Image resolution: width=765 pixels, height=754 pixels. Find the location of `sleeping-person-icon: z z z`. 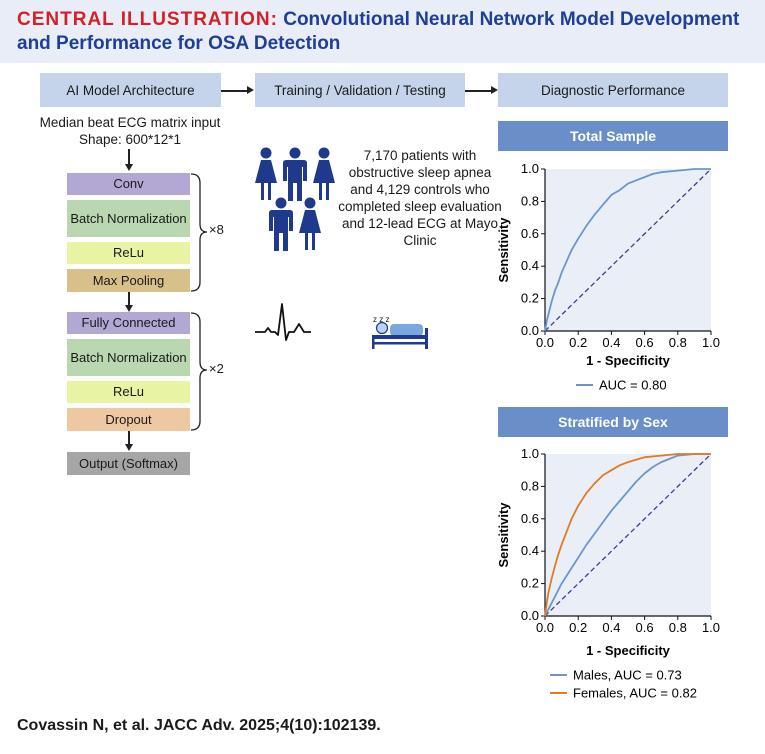

sleeping-person-icon: z z z is located at coordinates (400, 332).